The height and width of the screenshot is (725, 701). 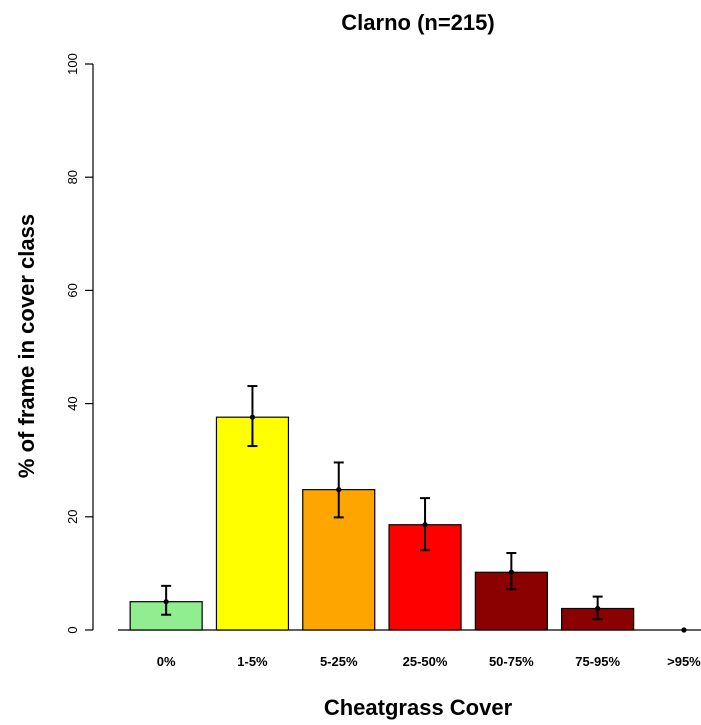 What do you see at coordinates (339, 661) in the screenshot?
I see `x-tick-label: 5-25%` at bounding box center [339, 661].